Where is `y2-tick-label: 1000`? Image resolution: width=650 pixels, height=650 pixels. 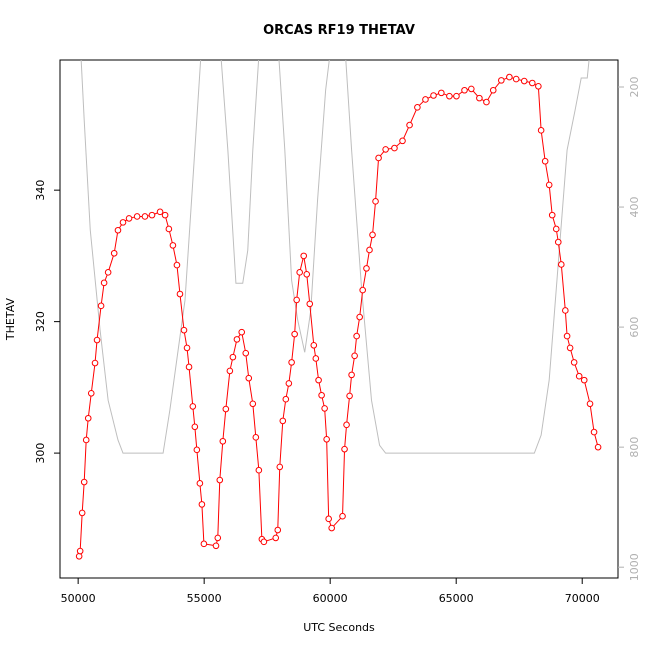 y2-tick-label: 1000 is located at coordinates (634, 567).